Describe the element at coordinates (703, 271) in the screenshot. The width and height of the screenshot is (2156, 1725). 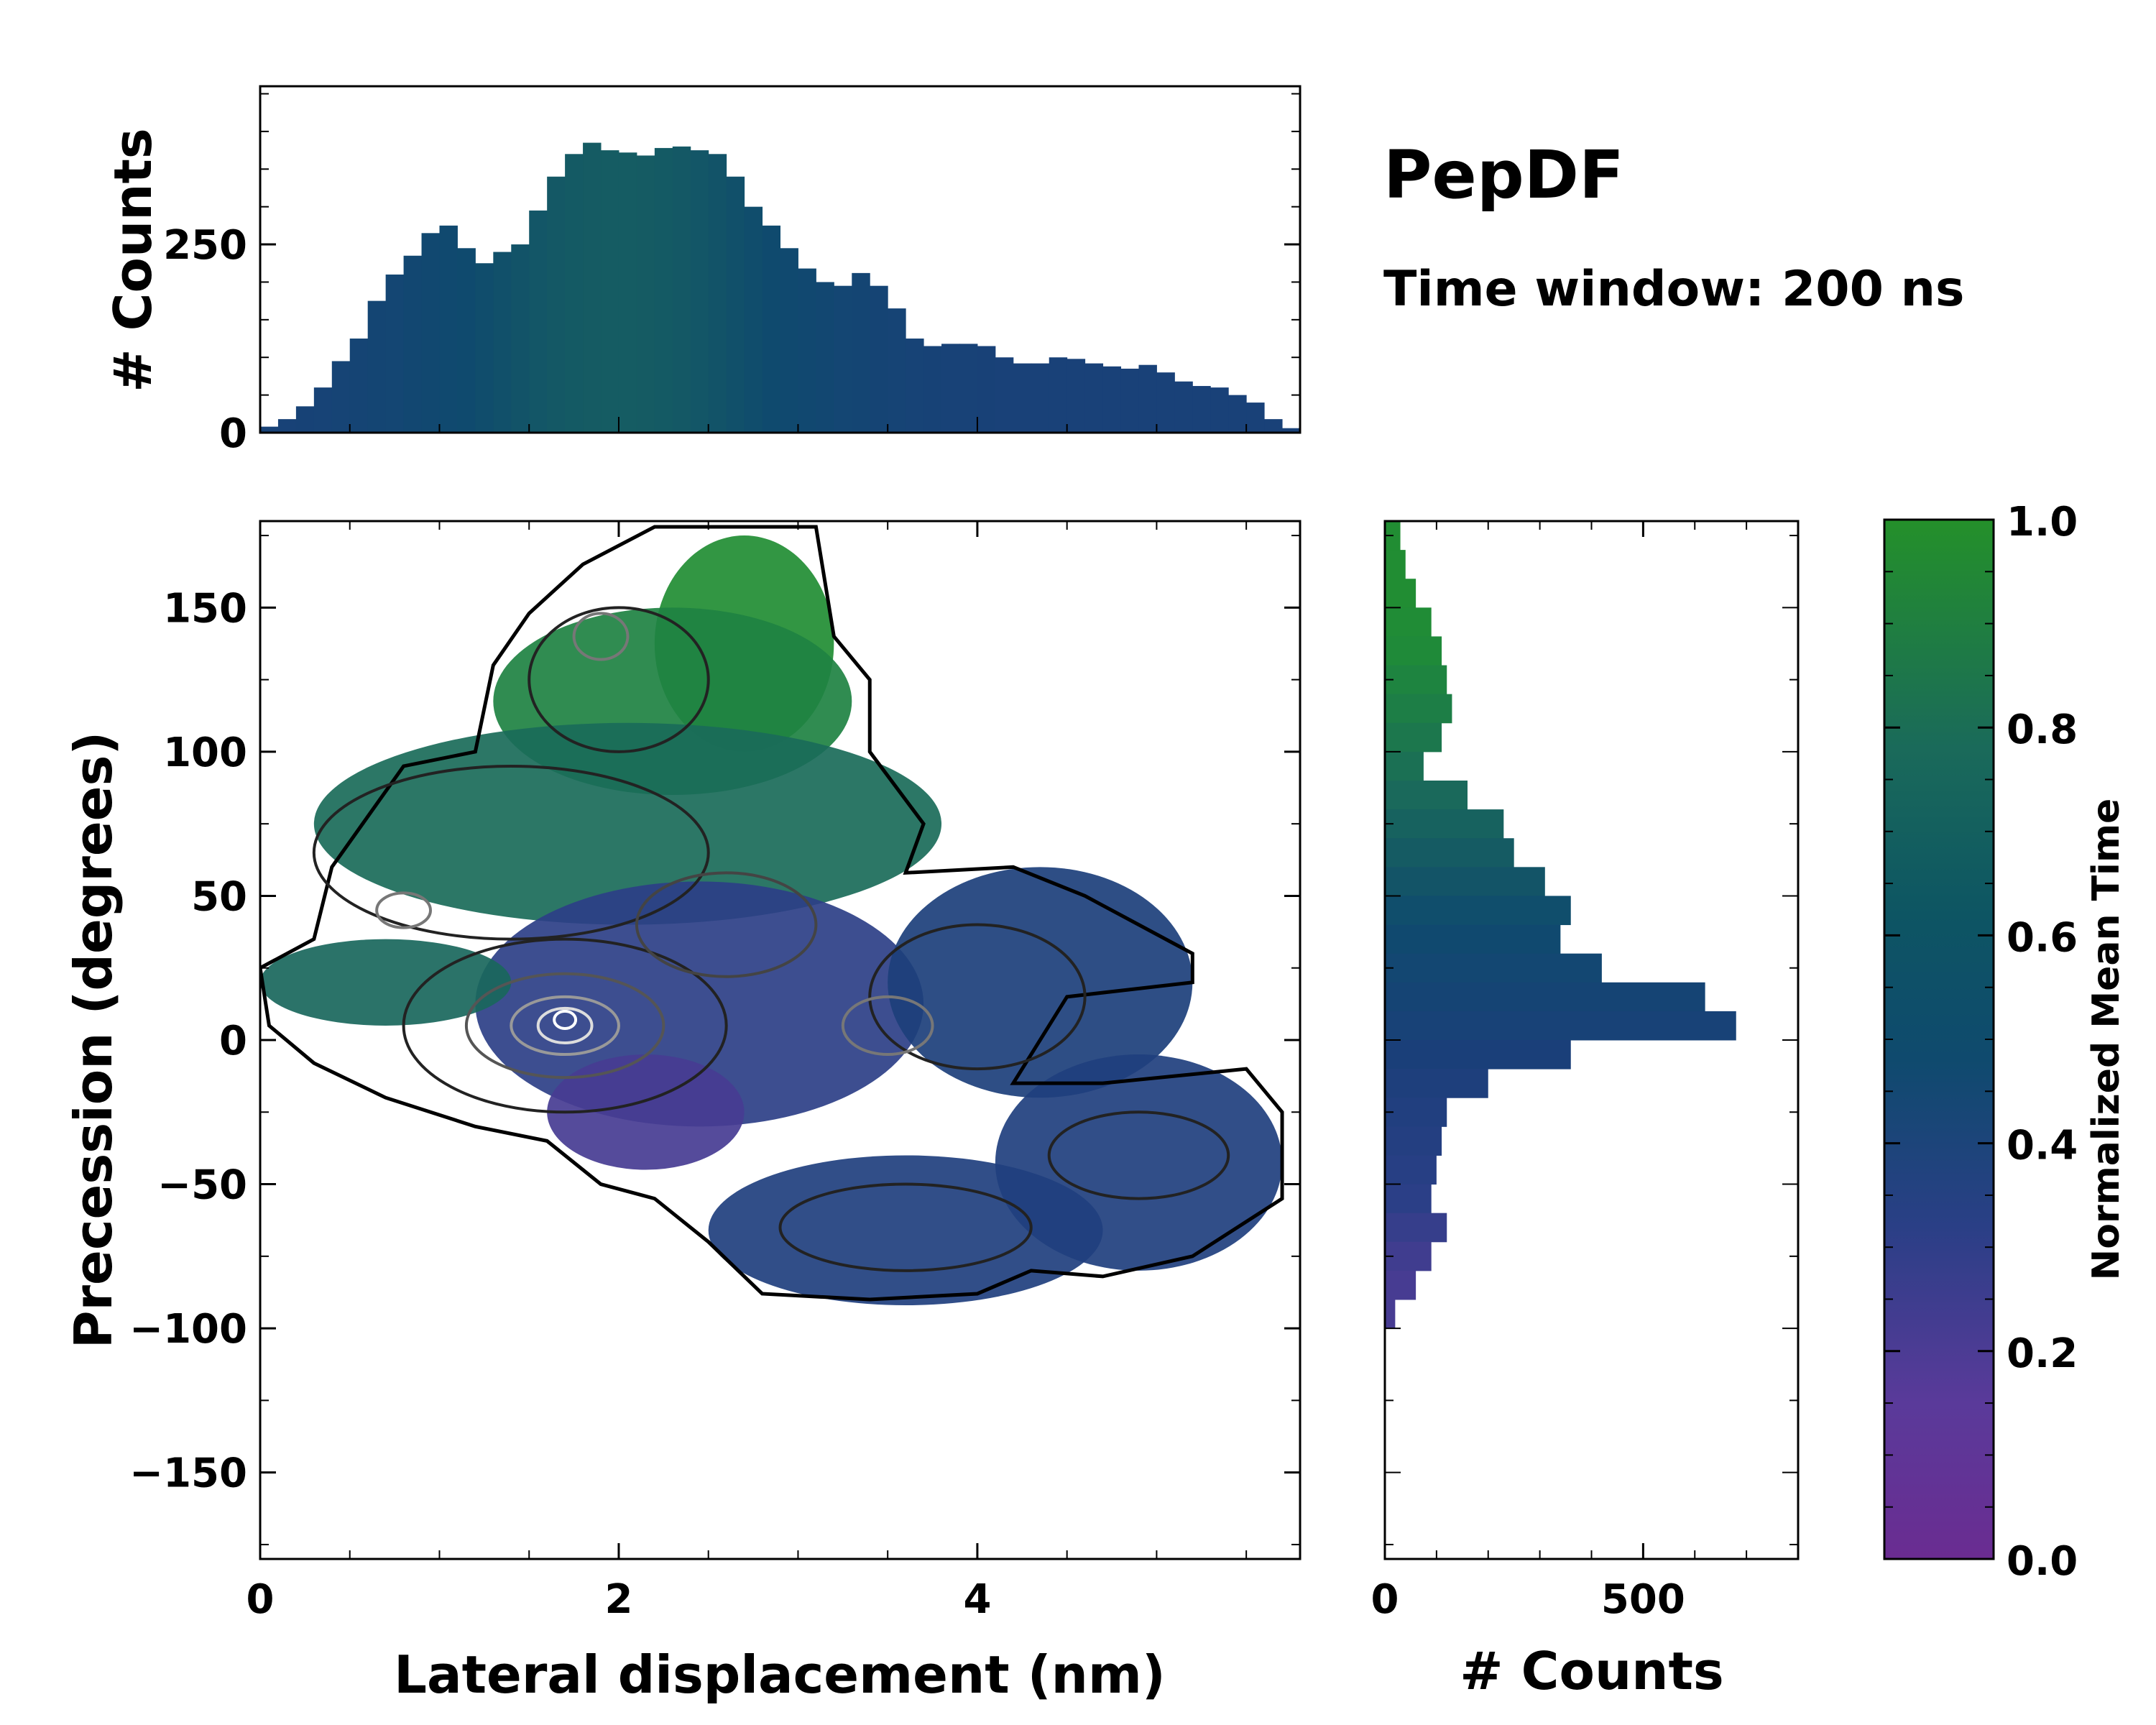
I see `top-histogram: 0 250 # Counts` at that location.